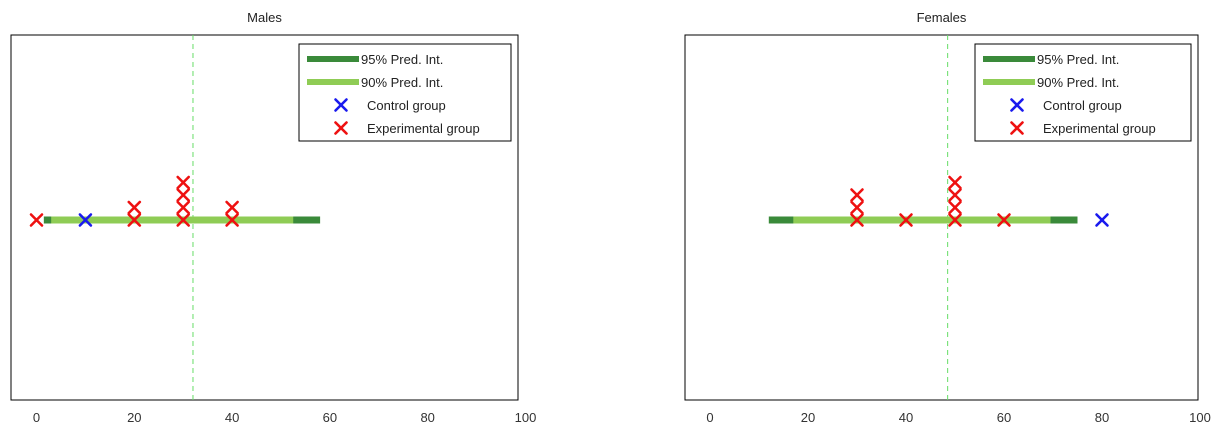 The width and height of the screenshot is (1216, 426). What do you see at coordinates (264, 17) in the screenshot?
I see `chart-title: Males` at bounding box center [264, 17].